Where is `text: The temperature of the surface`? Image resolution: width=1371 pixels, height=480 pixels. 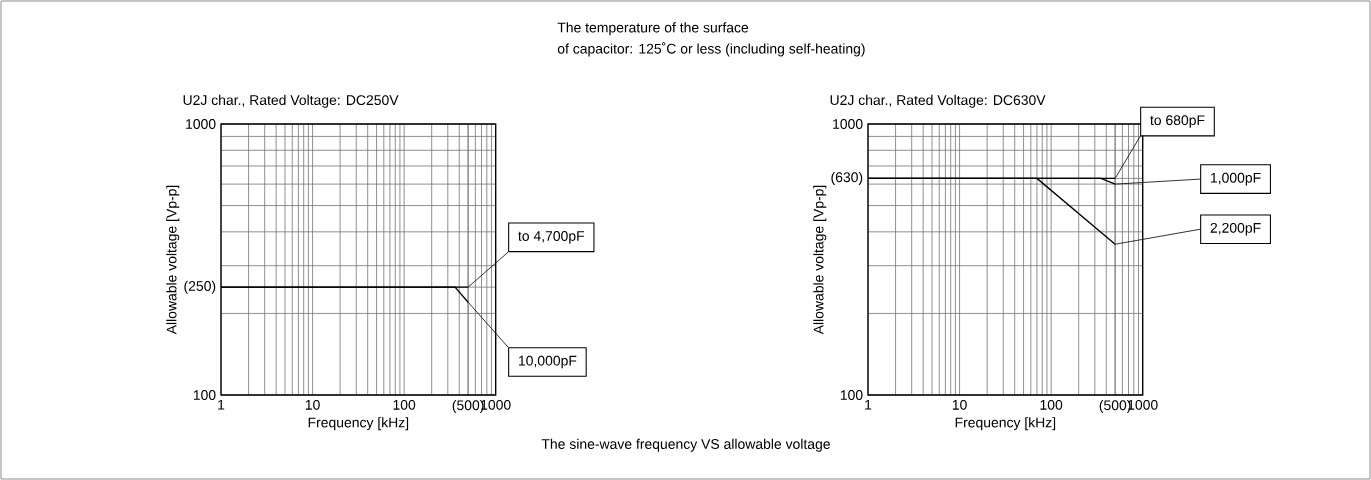 text: The temperature of the surface is located at coordinates (653, 29).